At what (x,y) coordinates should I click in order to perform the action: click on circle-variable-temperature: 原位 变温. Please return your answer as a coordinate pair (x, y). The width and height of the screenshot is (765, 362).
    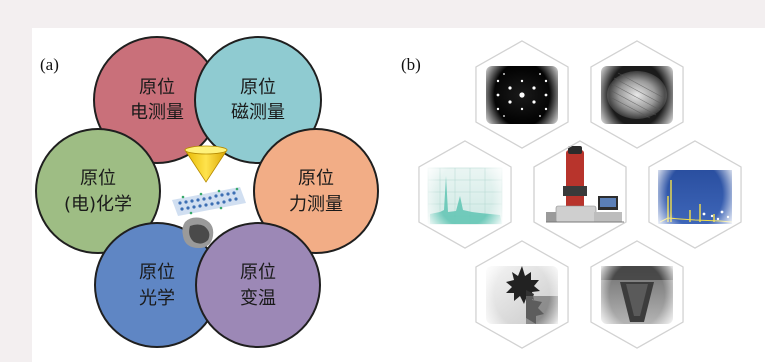
    Looking at the image, I should click on (258, 285).